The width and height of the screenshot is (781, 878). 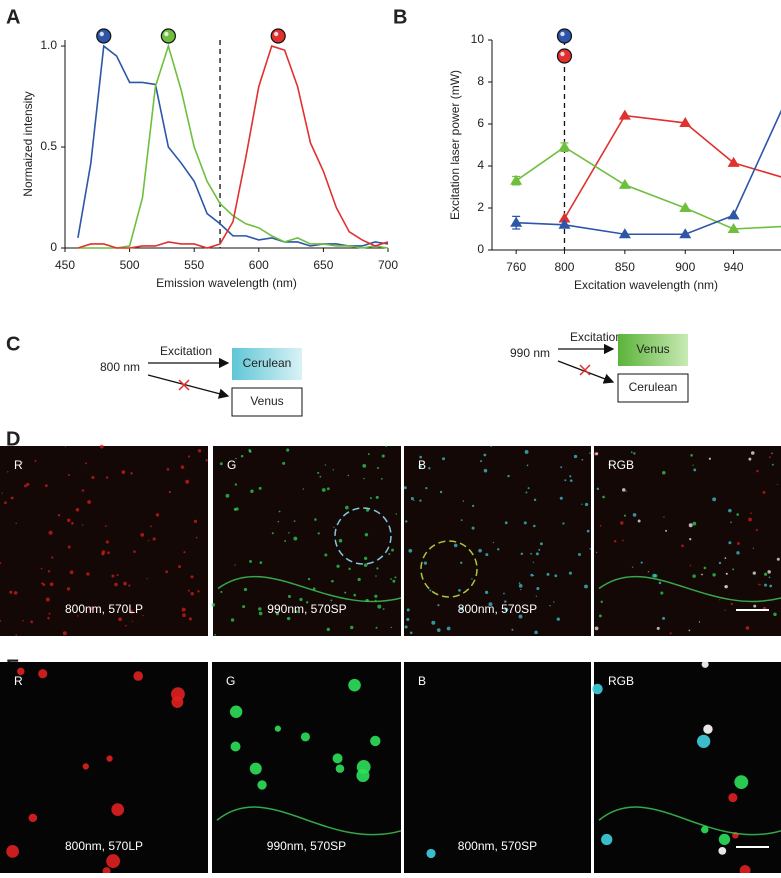 I want to click on channel-label: R, so click(x=18, y=465).